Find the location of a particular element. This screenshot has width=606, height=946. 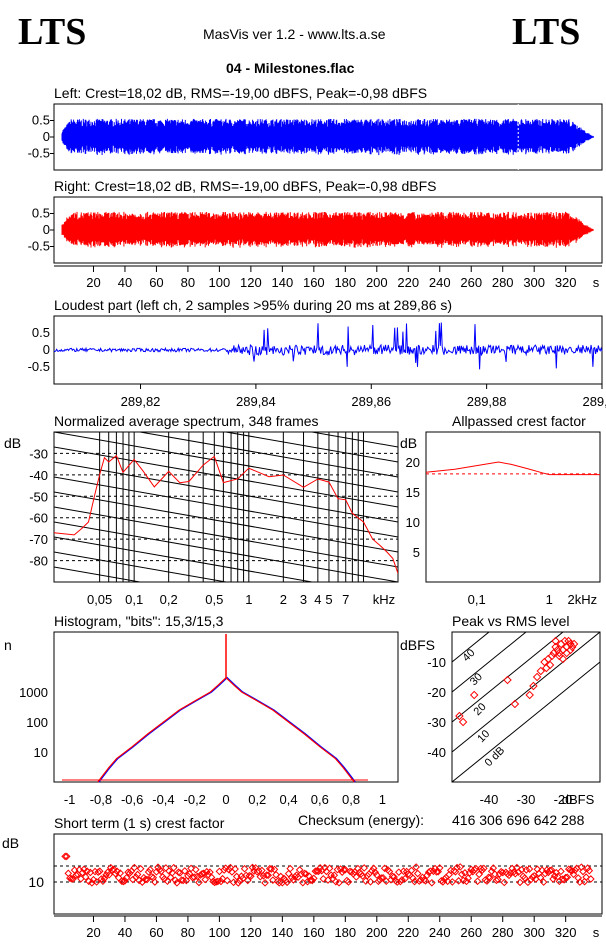

left-waveform-ytick: 0 is located at coordinates (46, 136).